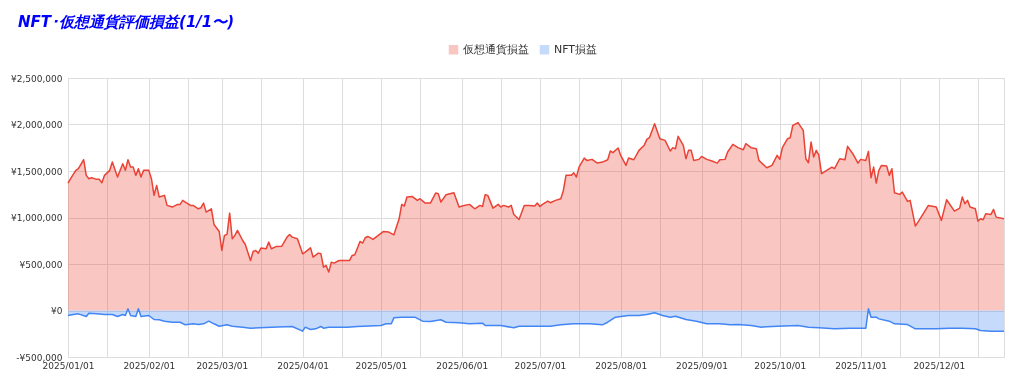 This screenshot has height=391, width=1024. I want to click on x-tick-label: 2025/08/01, so click(621, 365).